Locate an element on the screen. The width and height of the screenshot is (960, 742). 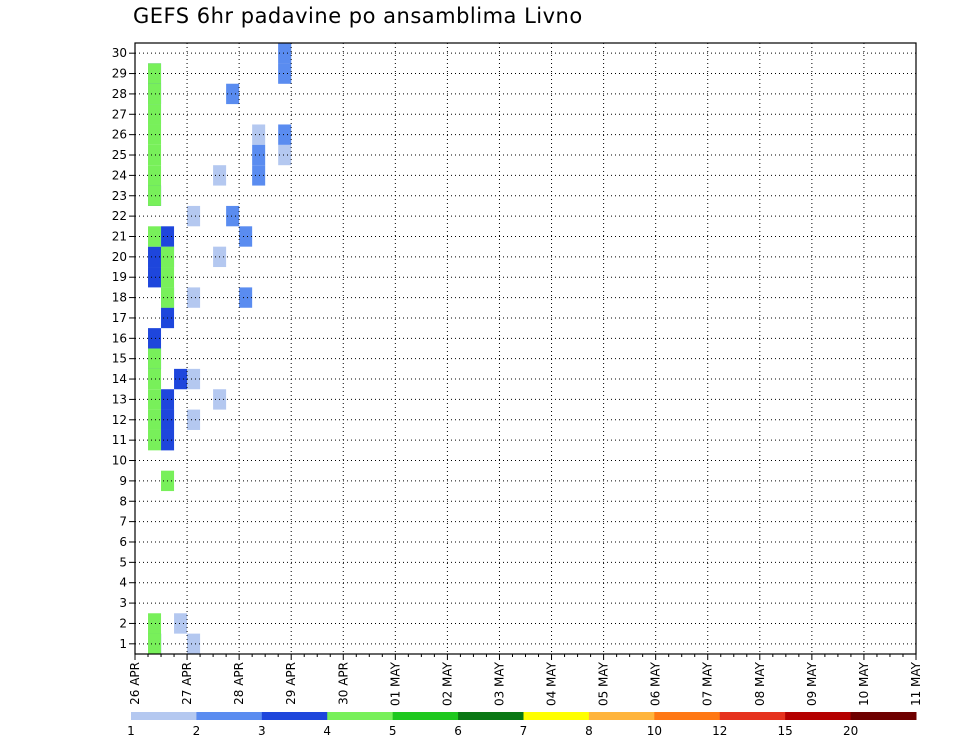
legend-label: 10 is located at coordinates (654, 731).